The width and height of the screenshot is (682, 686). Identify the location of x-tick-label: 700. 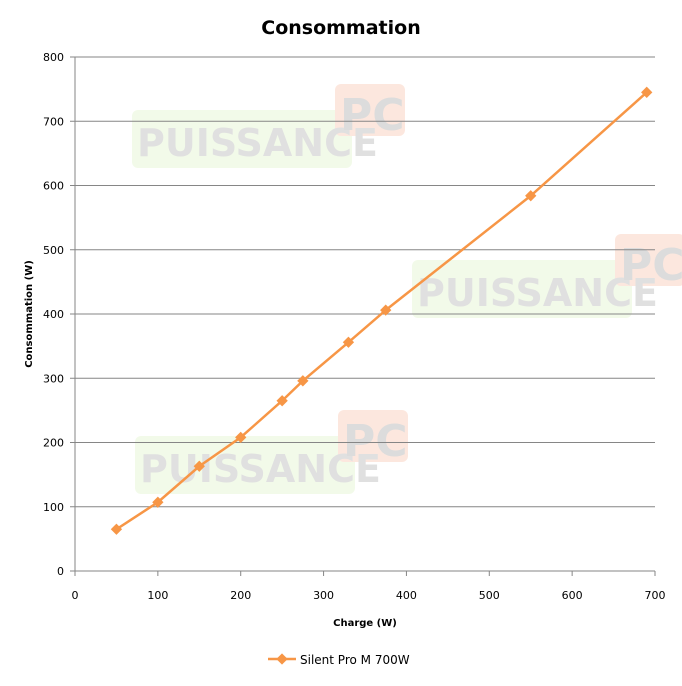
(655, 595).